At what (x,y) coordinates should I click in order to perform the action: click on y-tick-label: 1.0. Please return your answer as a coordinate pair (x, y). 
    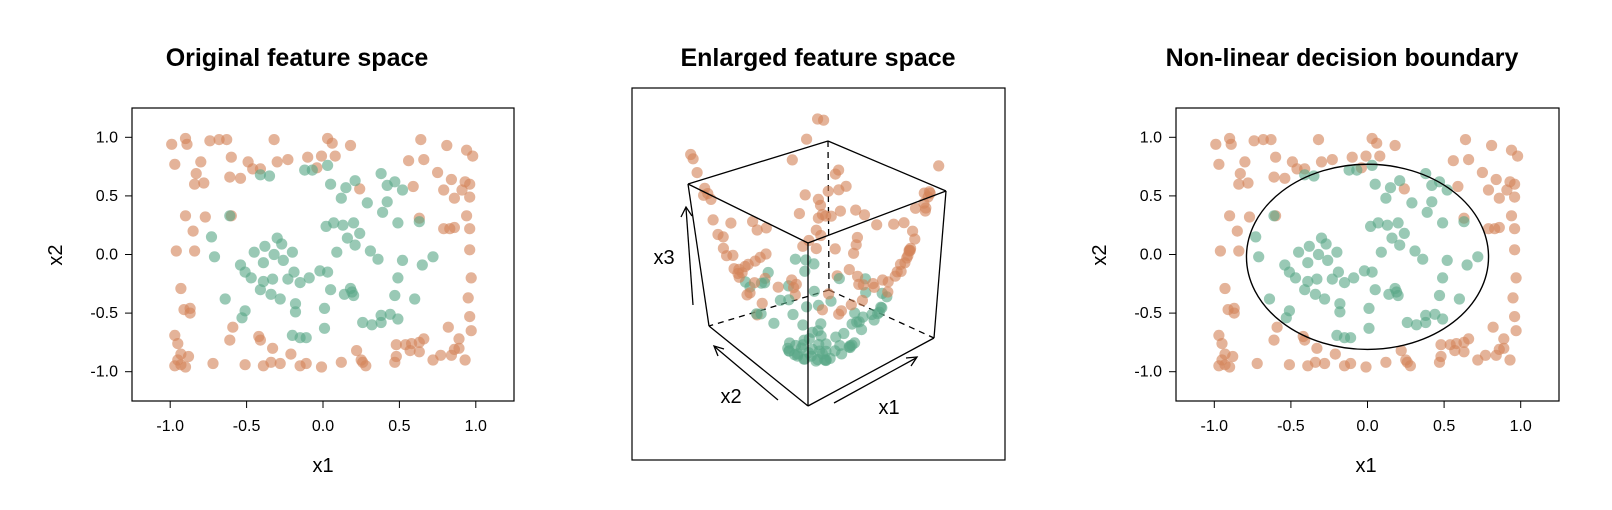
    Looking at the image, I should click on (1151, 137).